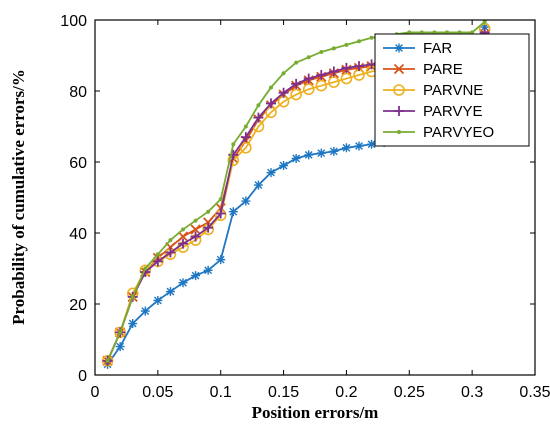  What do you see at coordinates (346, 392) in the screenshot?
I see `x-tick-label: 0.2` at bounding box center [346, 392].